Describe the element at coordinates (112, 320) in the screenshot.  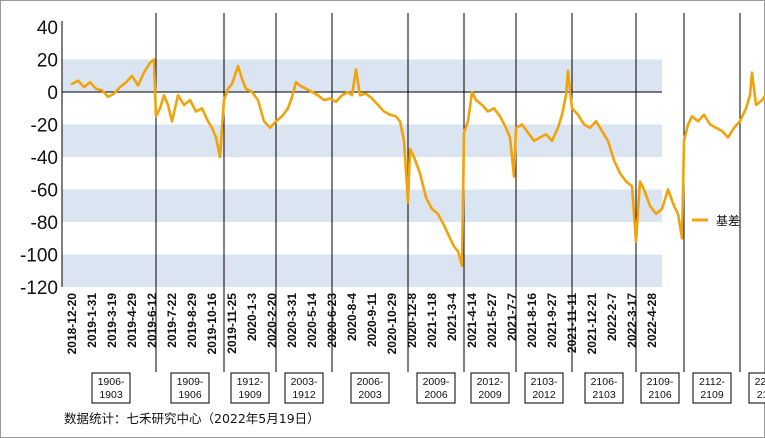
I see `x-tick-label-2: 2019-3-19` at that location.